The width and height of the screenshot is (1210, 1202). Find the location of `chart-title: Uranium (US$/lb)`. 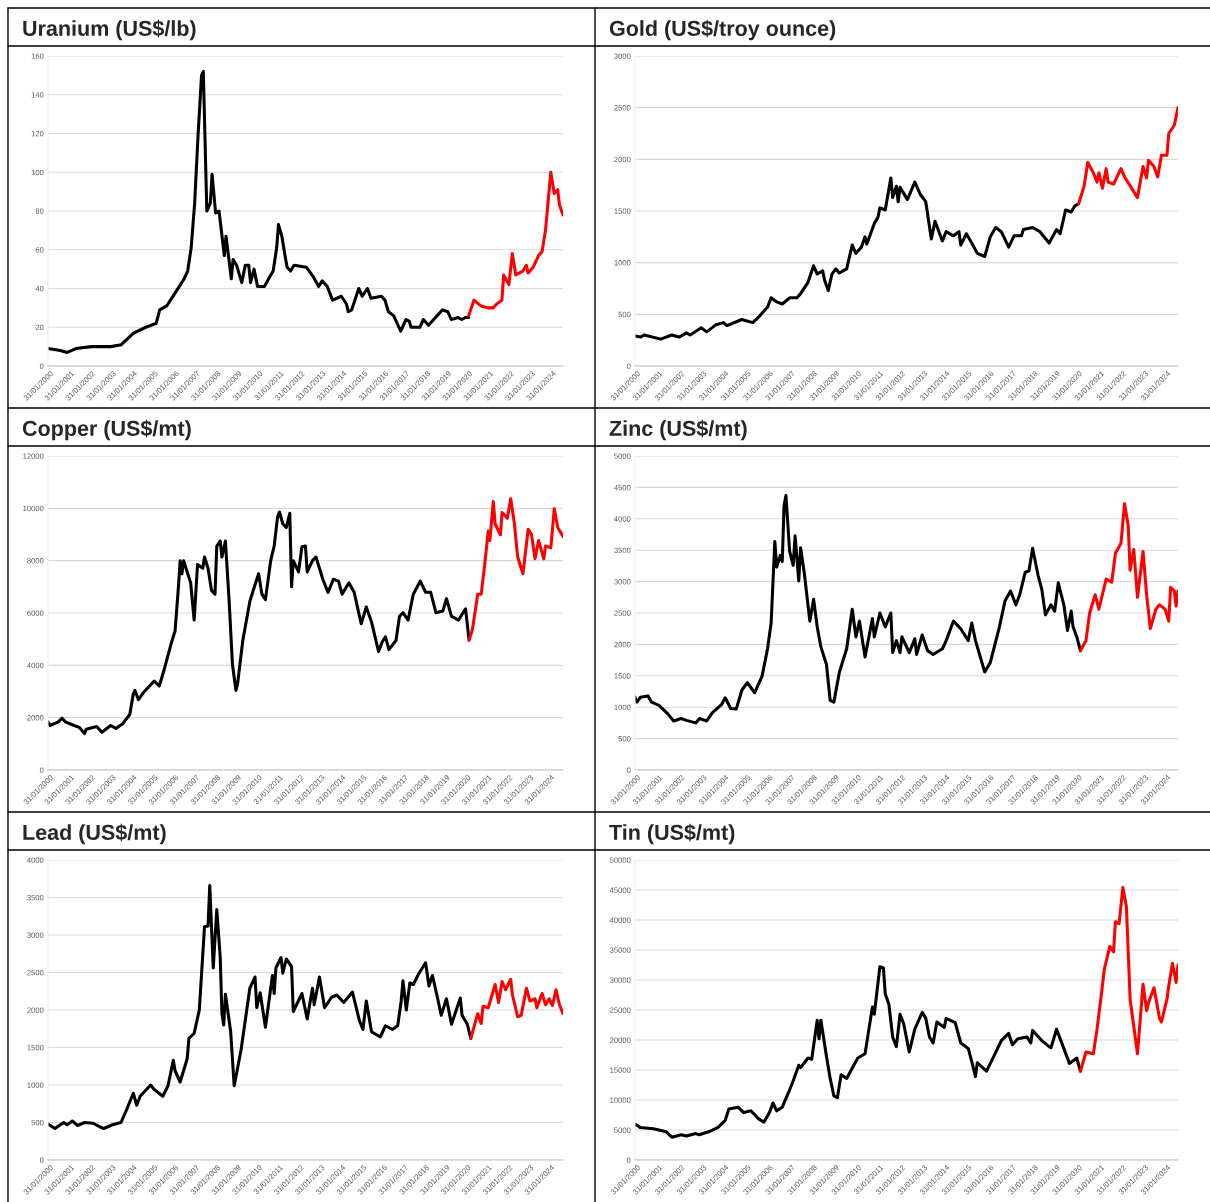

chart-title: Uranium (US$/lb) is located at coordinates (109, 30).